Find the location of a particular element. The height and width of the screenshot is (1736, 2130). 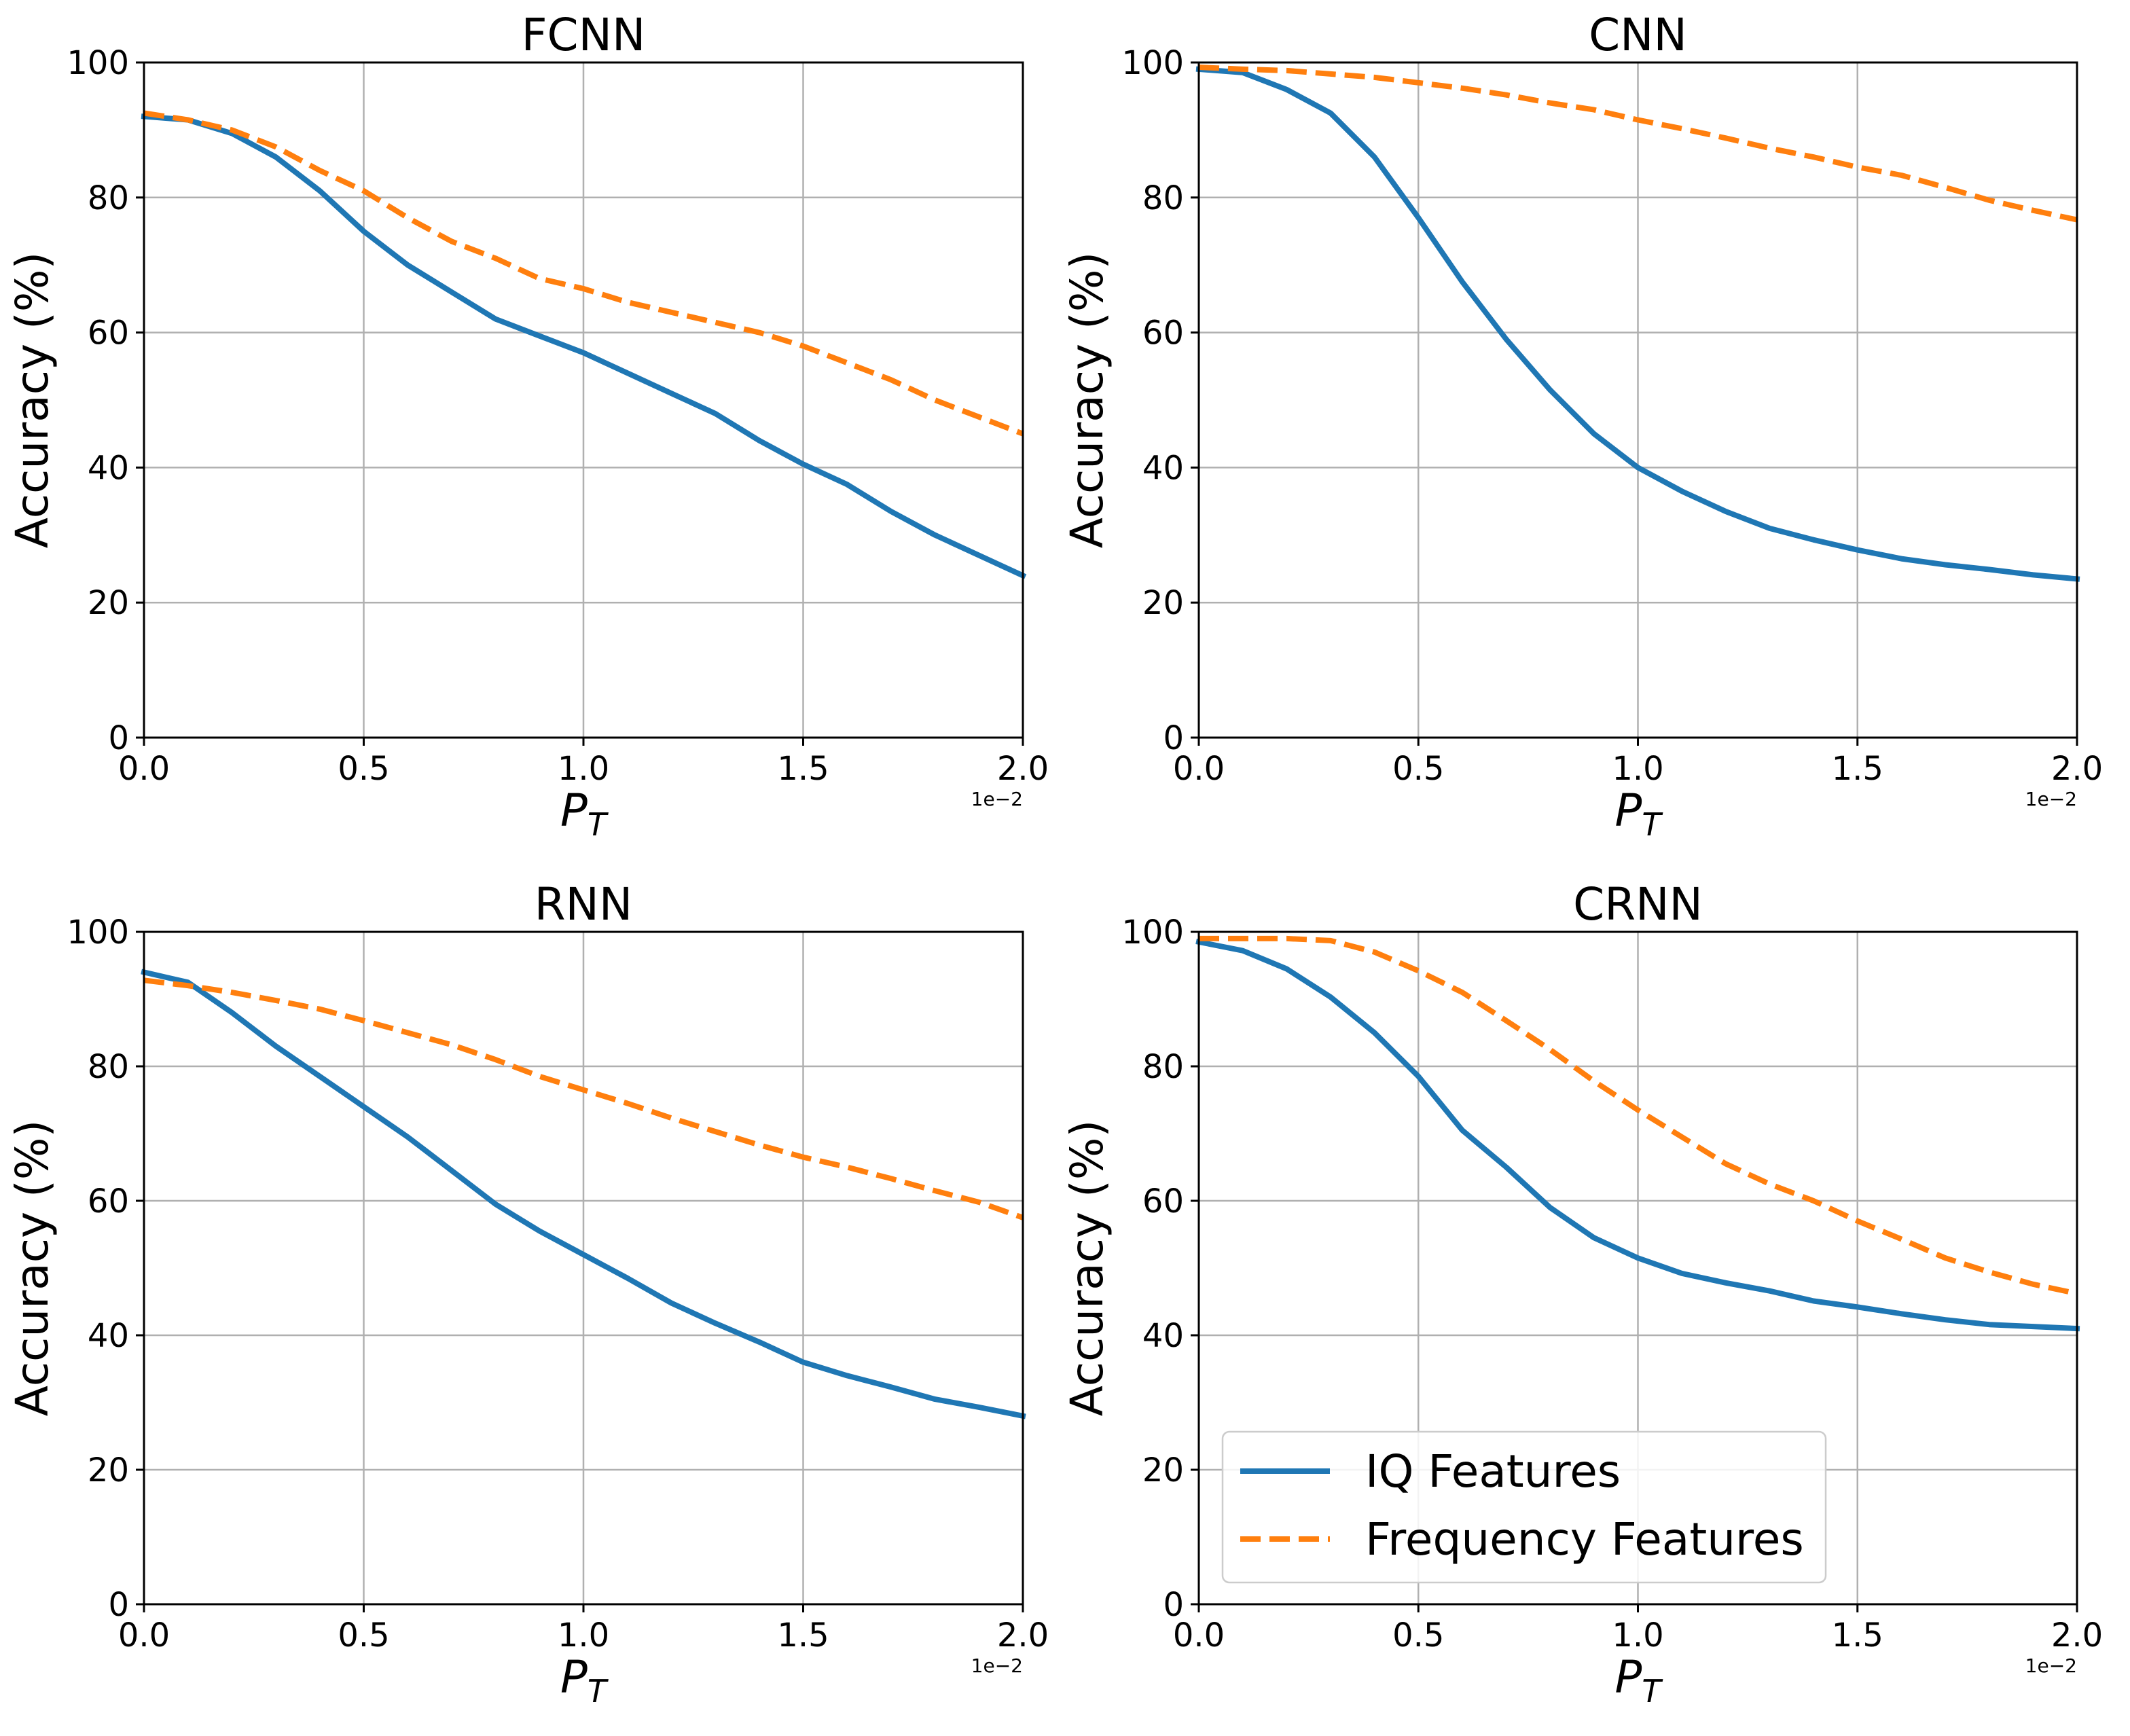

subplot-title: CRNN is located at coordinates (1638, 904).